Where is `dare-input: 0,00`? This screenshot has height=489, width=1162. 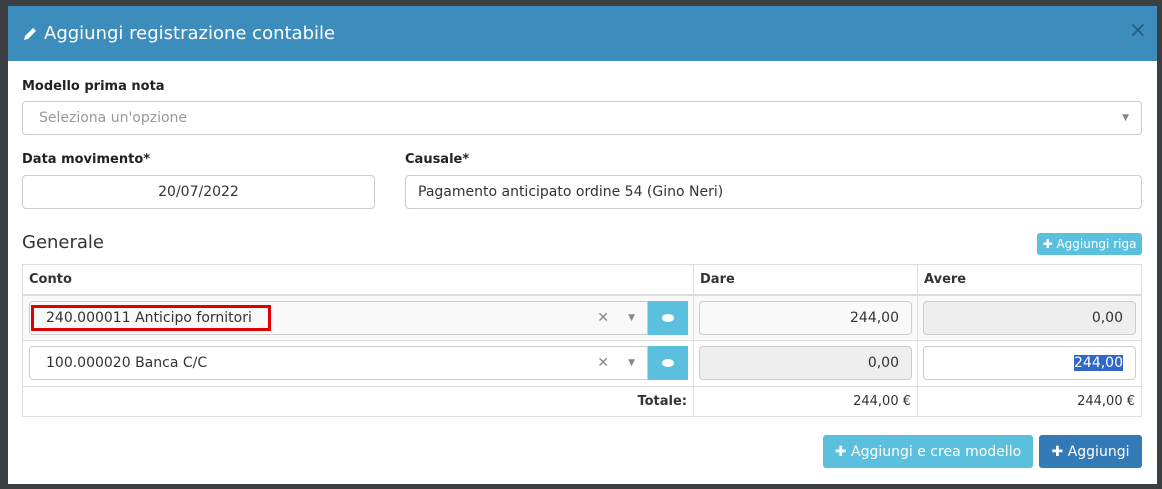
dare-input: 0,00 is located at coordinates (805, 363).